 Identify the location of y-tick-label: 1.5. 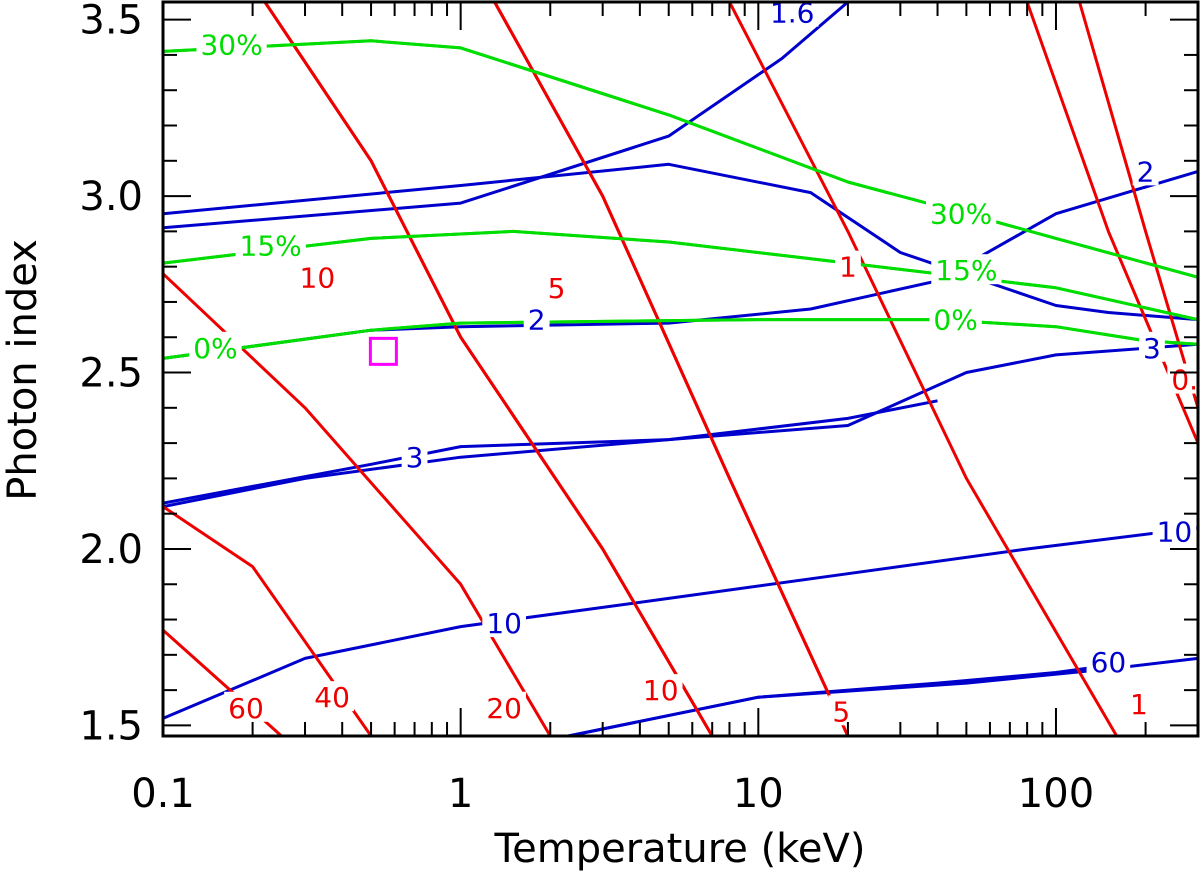
(111, 726).